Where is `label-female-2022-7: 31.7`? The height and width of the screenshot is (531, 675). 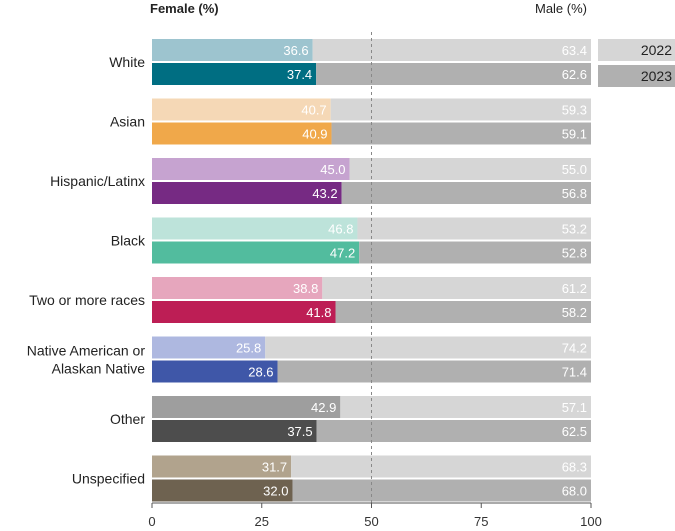
label-female-2022-7: 31.7 is located at coordinates (274, 467).